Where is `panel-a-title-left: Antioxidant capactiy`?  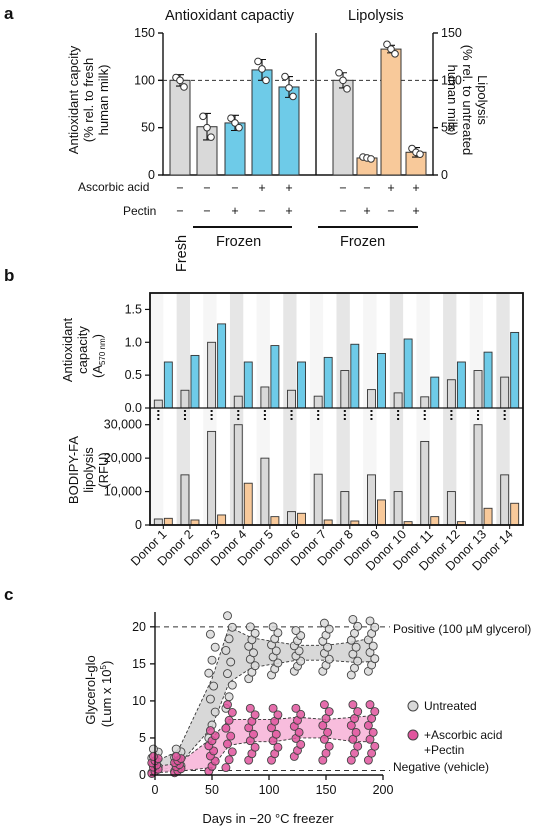
panel-a-title-left: Antioxidant capactiy is located at coordinates (230, 16).